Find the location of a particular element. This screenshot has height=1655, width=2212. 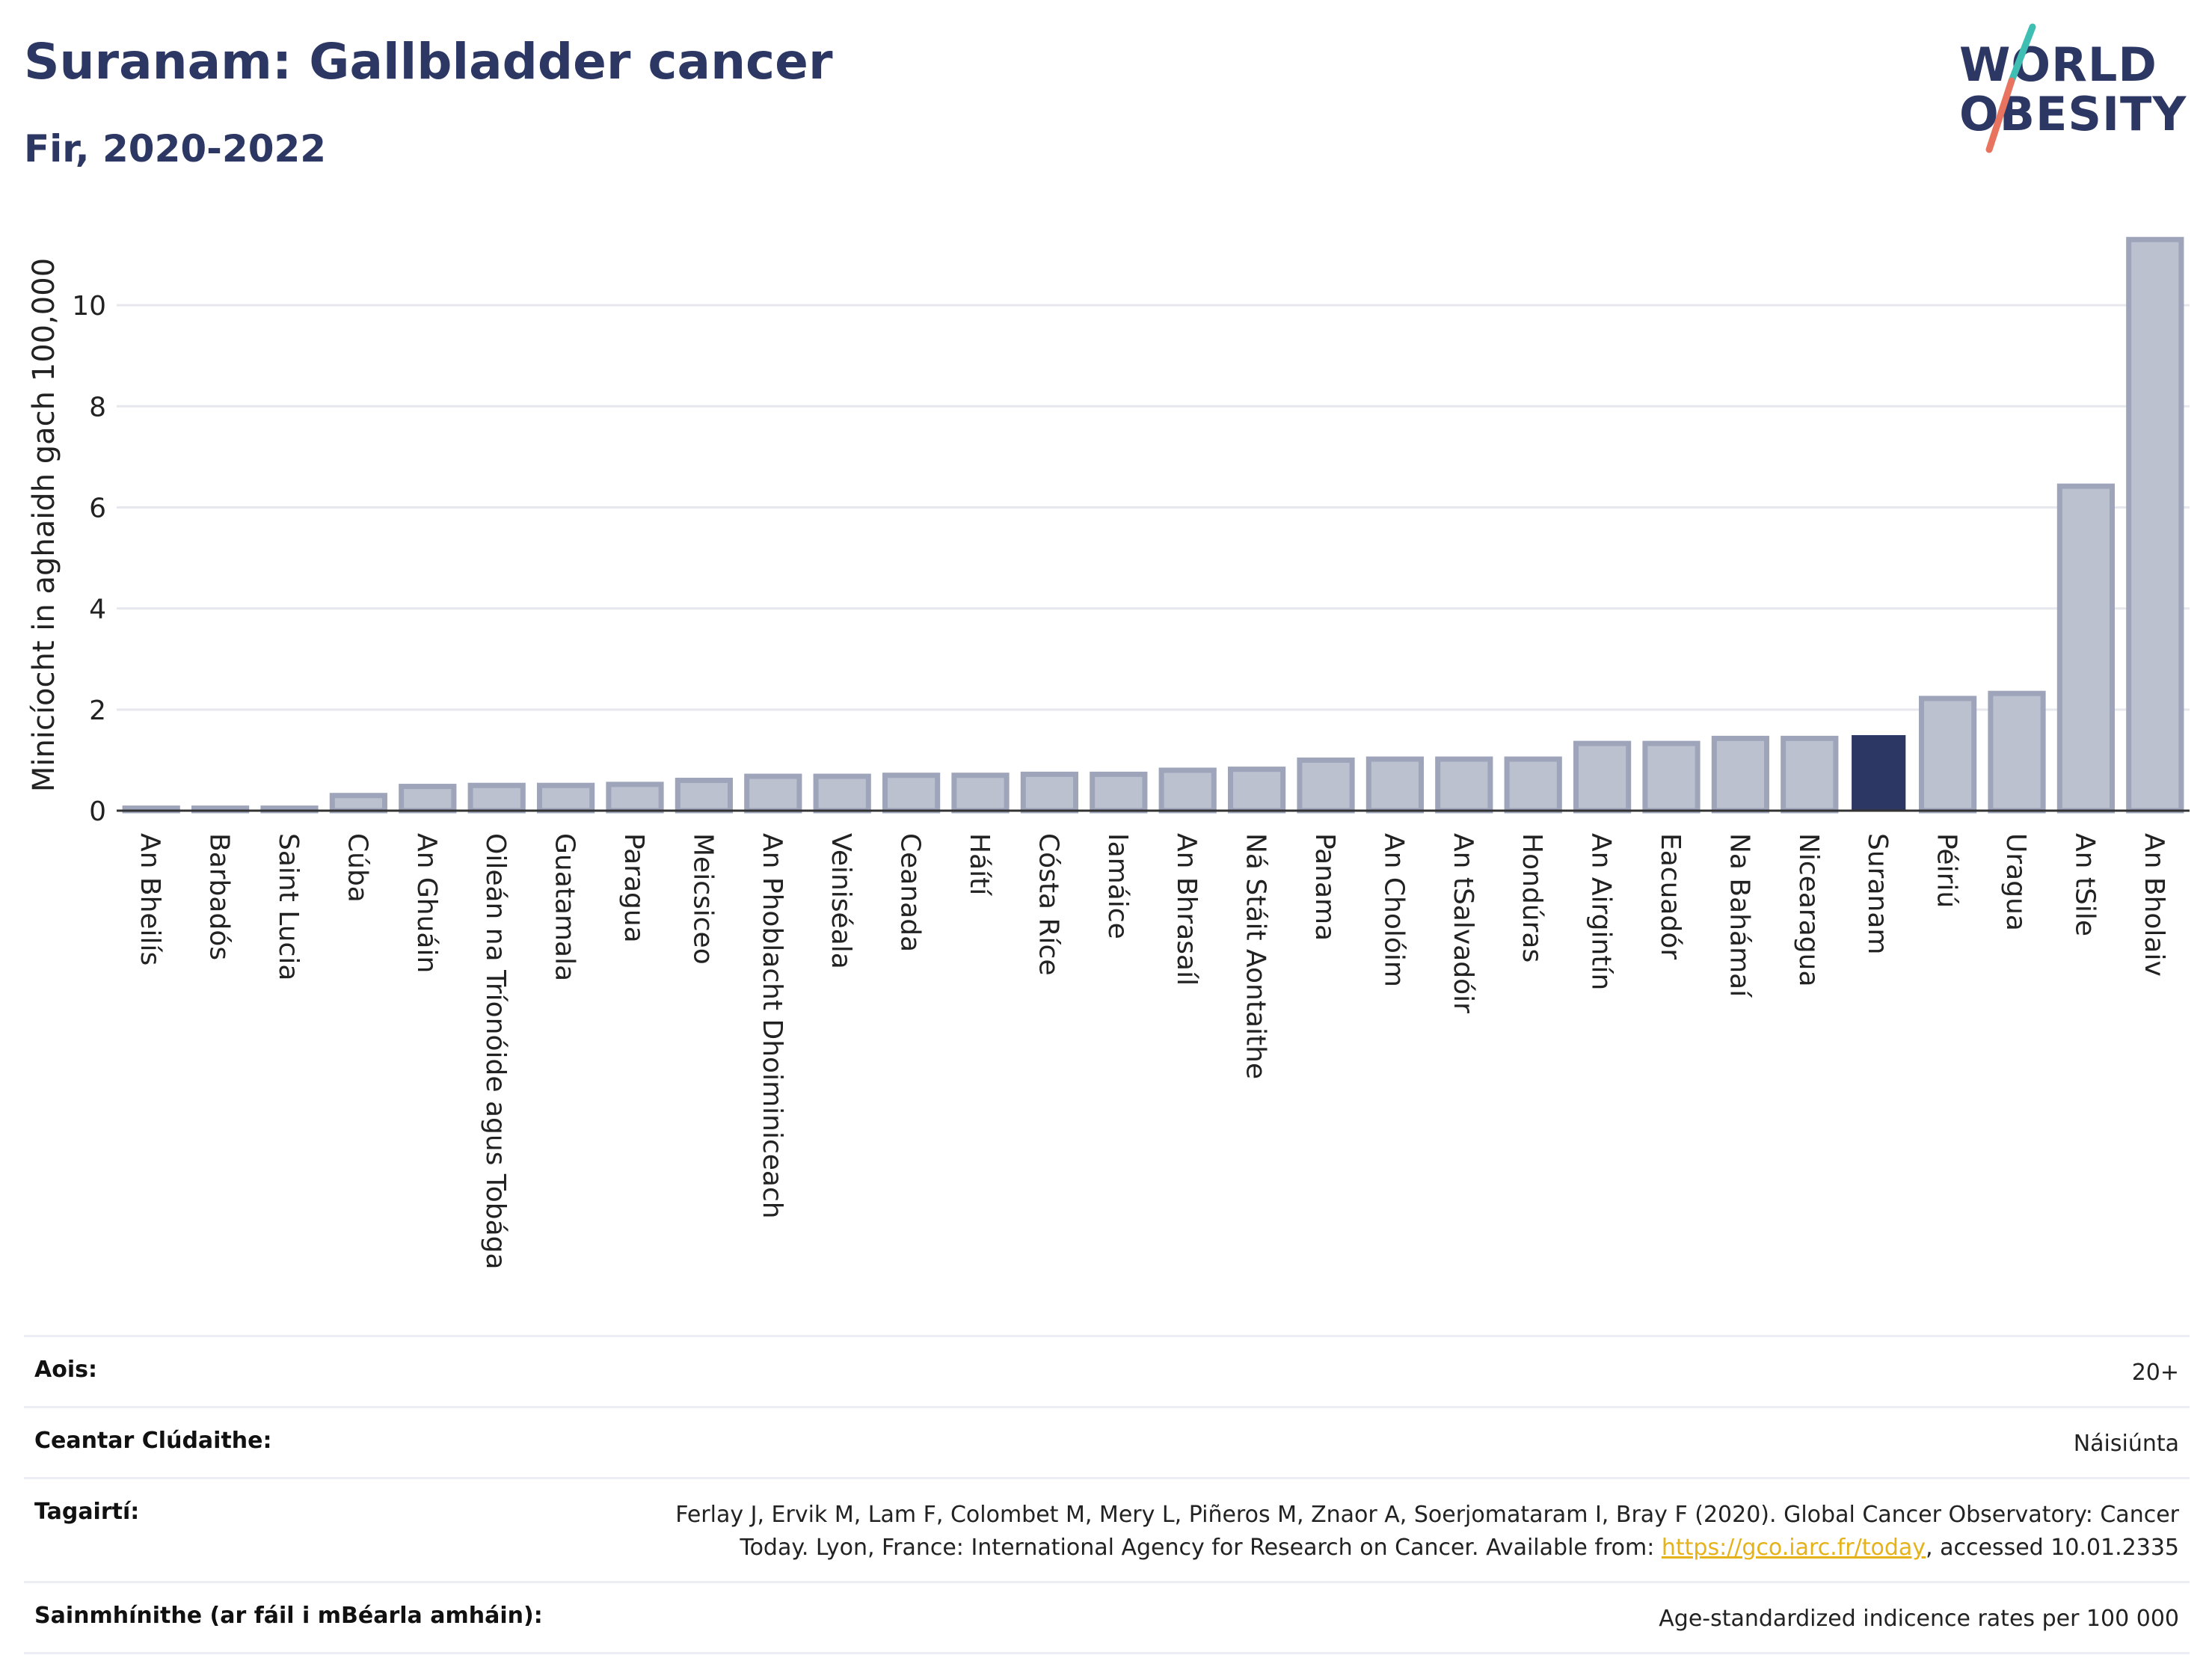

x-category-label: An tSalvadóir is located at coordinates (1463, 923).